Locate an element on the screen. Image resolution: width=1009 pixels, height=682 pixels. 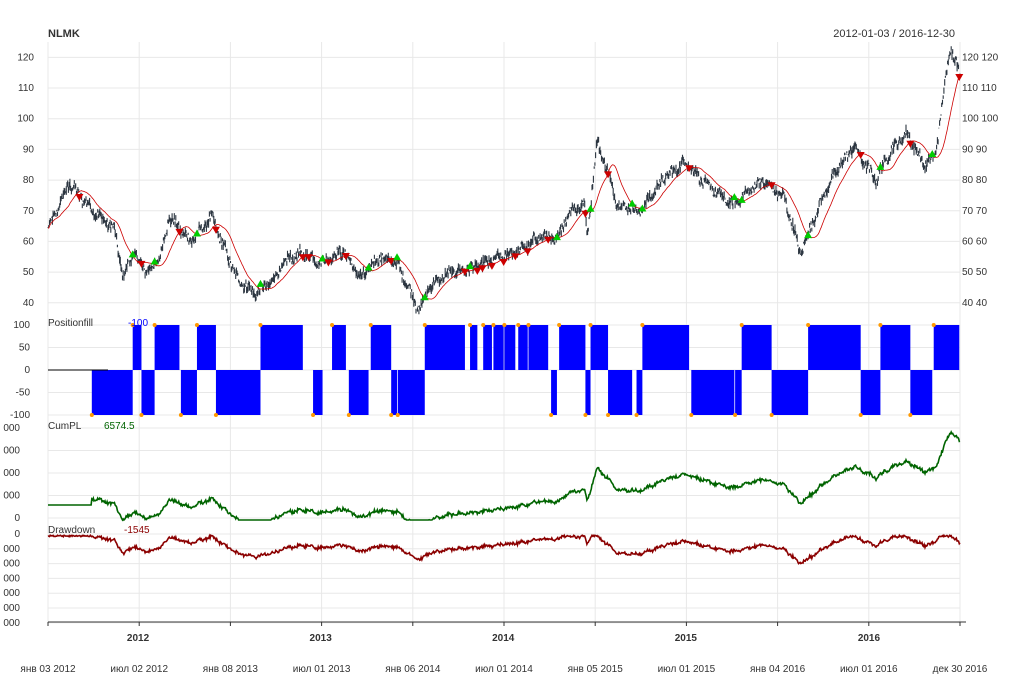
x-tick-label: июл 01 2013 is located at coordinates (322, 669).